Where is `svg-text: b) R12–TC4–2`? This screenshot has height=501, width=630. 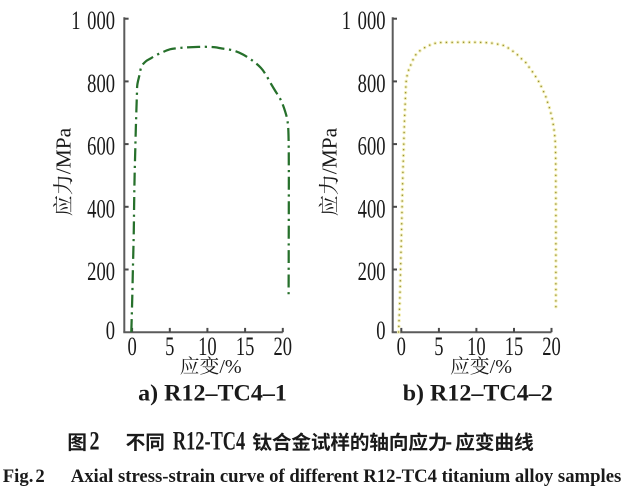
svg-text: b) R12–TC4–2 is located at coordinates (478, 394).